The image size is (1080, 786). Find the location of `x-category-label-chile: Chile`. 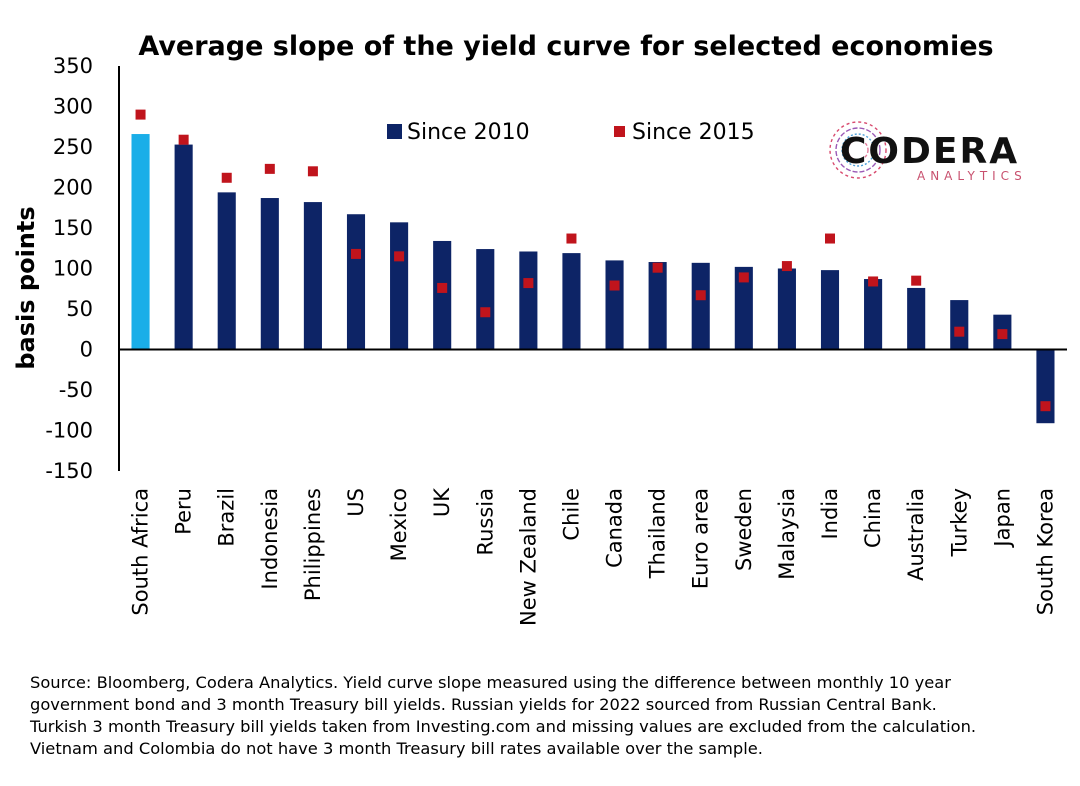

x-category-label-chile: Chile is located at coordinates (571, 514).